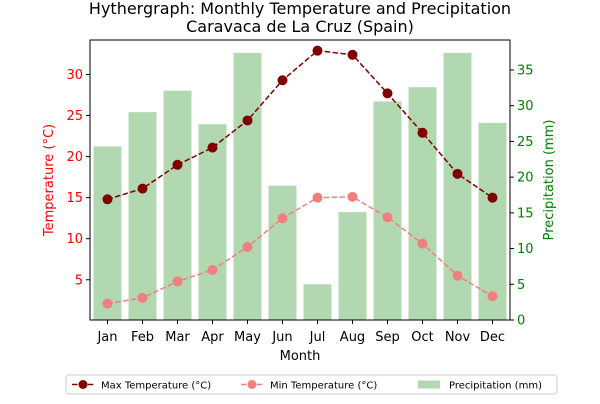  I want to click on max-temp-point-mar, so click(177, 164).